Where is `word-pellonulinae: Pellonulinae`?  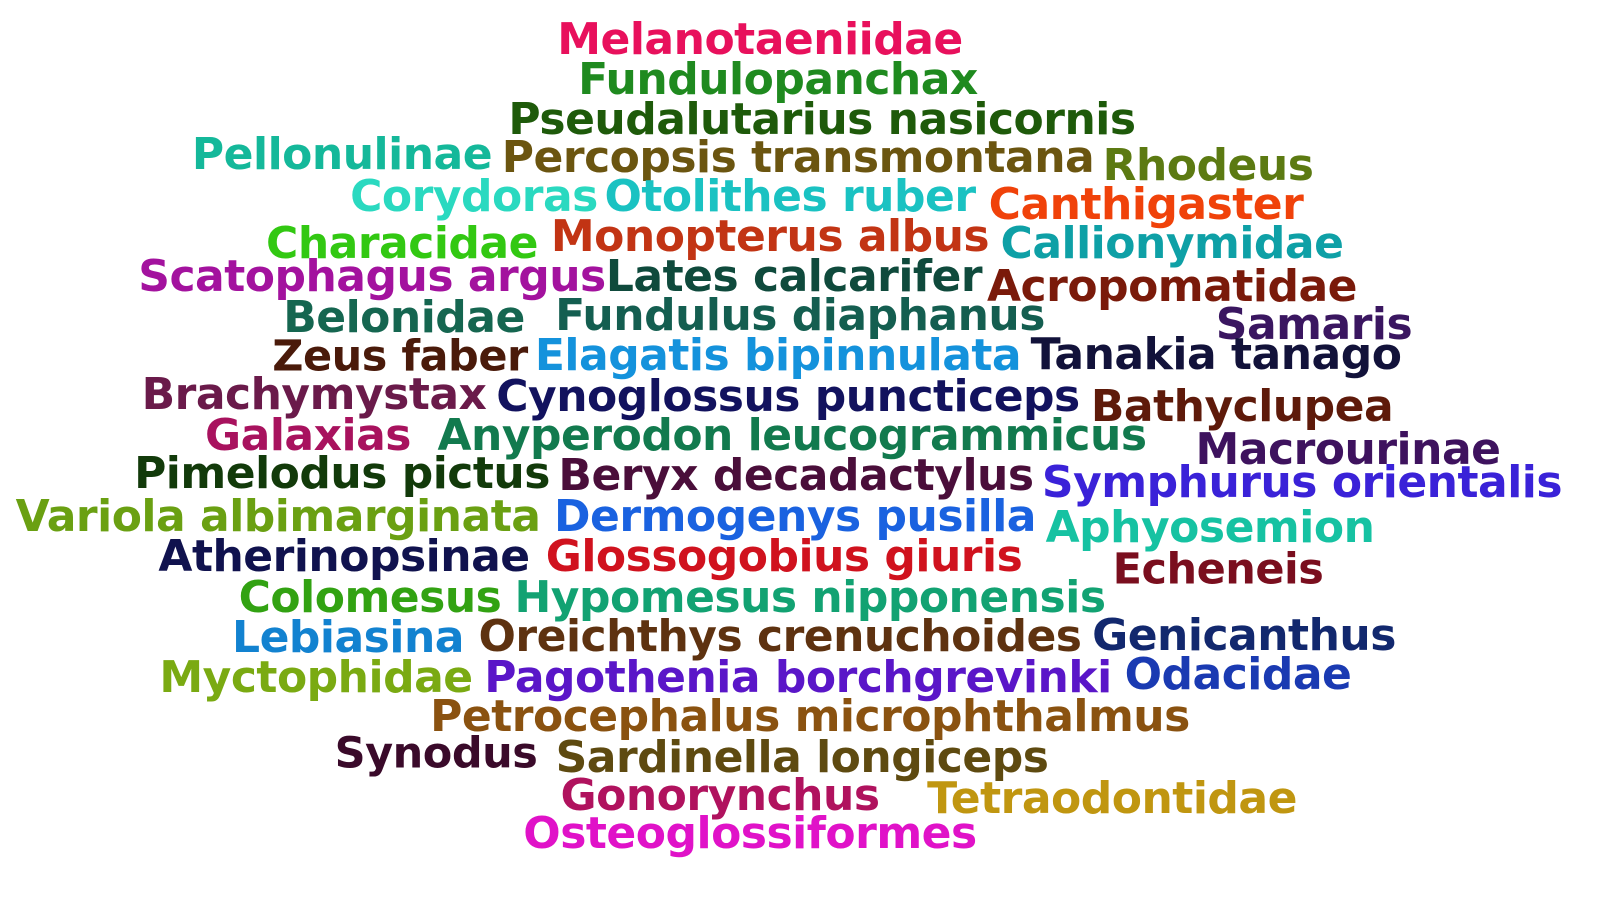
word-pellonulinae: Pellonulinae is located at coordinates (342, 154).